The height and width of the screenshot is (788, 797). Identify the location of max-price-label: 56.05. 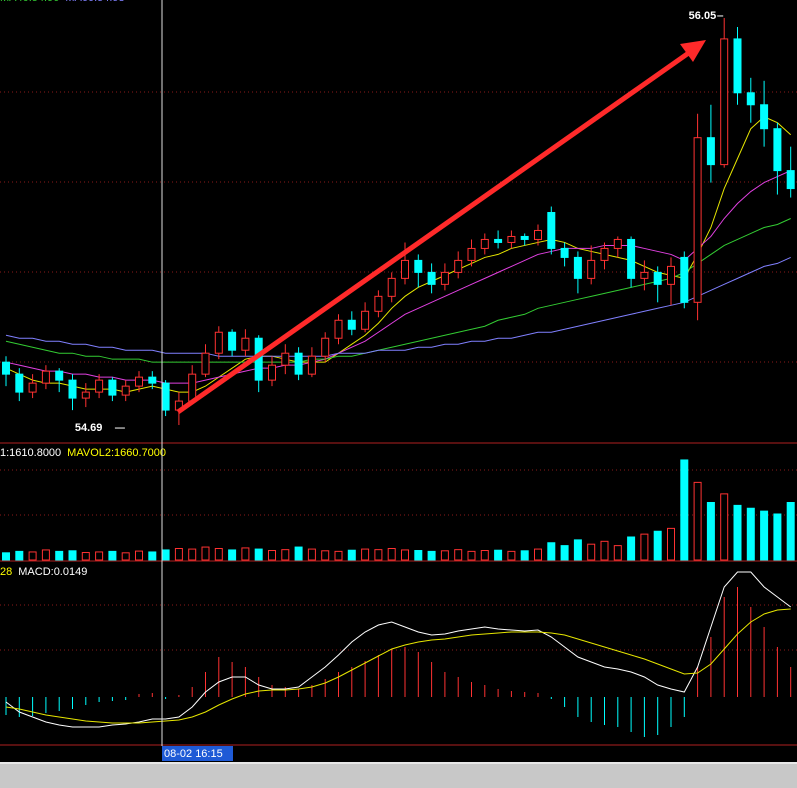
(703, 16).